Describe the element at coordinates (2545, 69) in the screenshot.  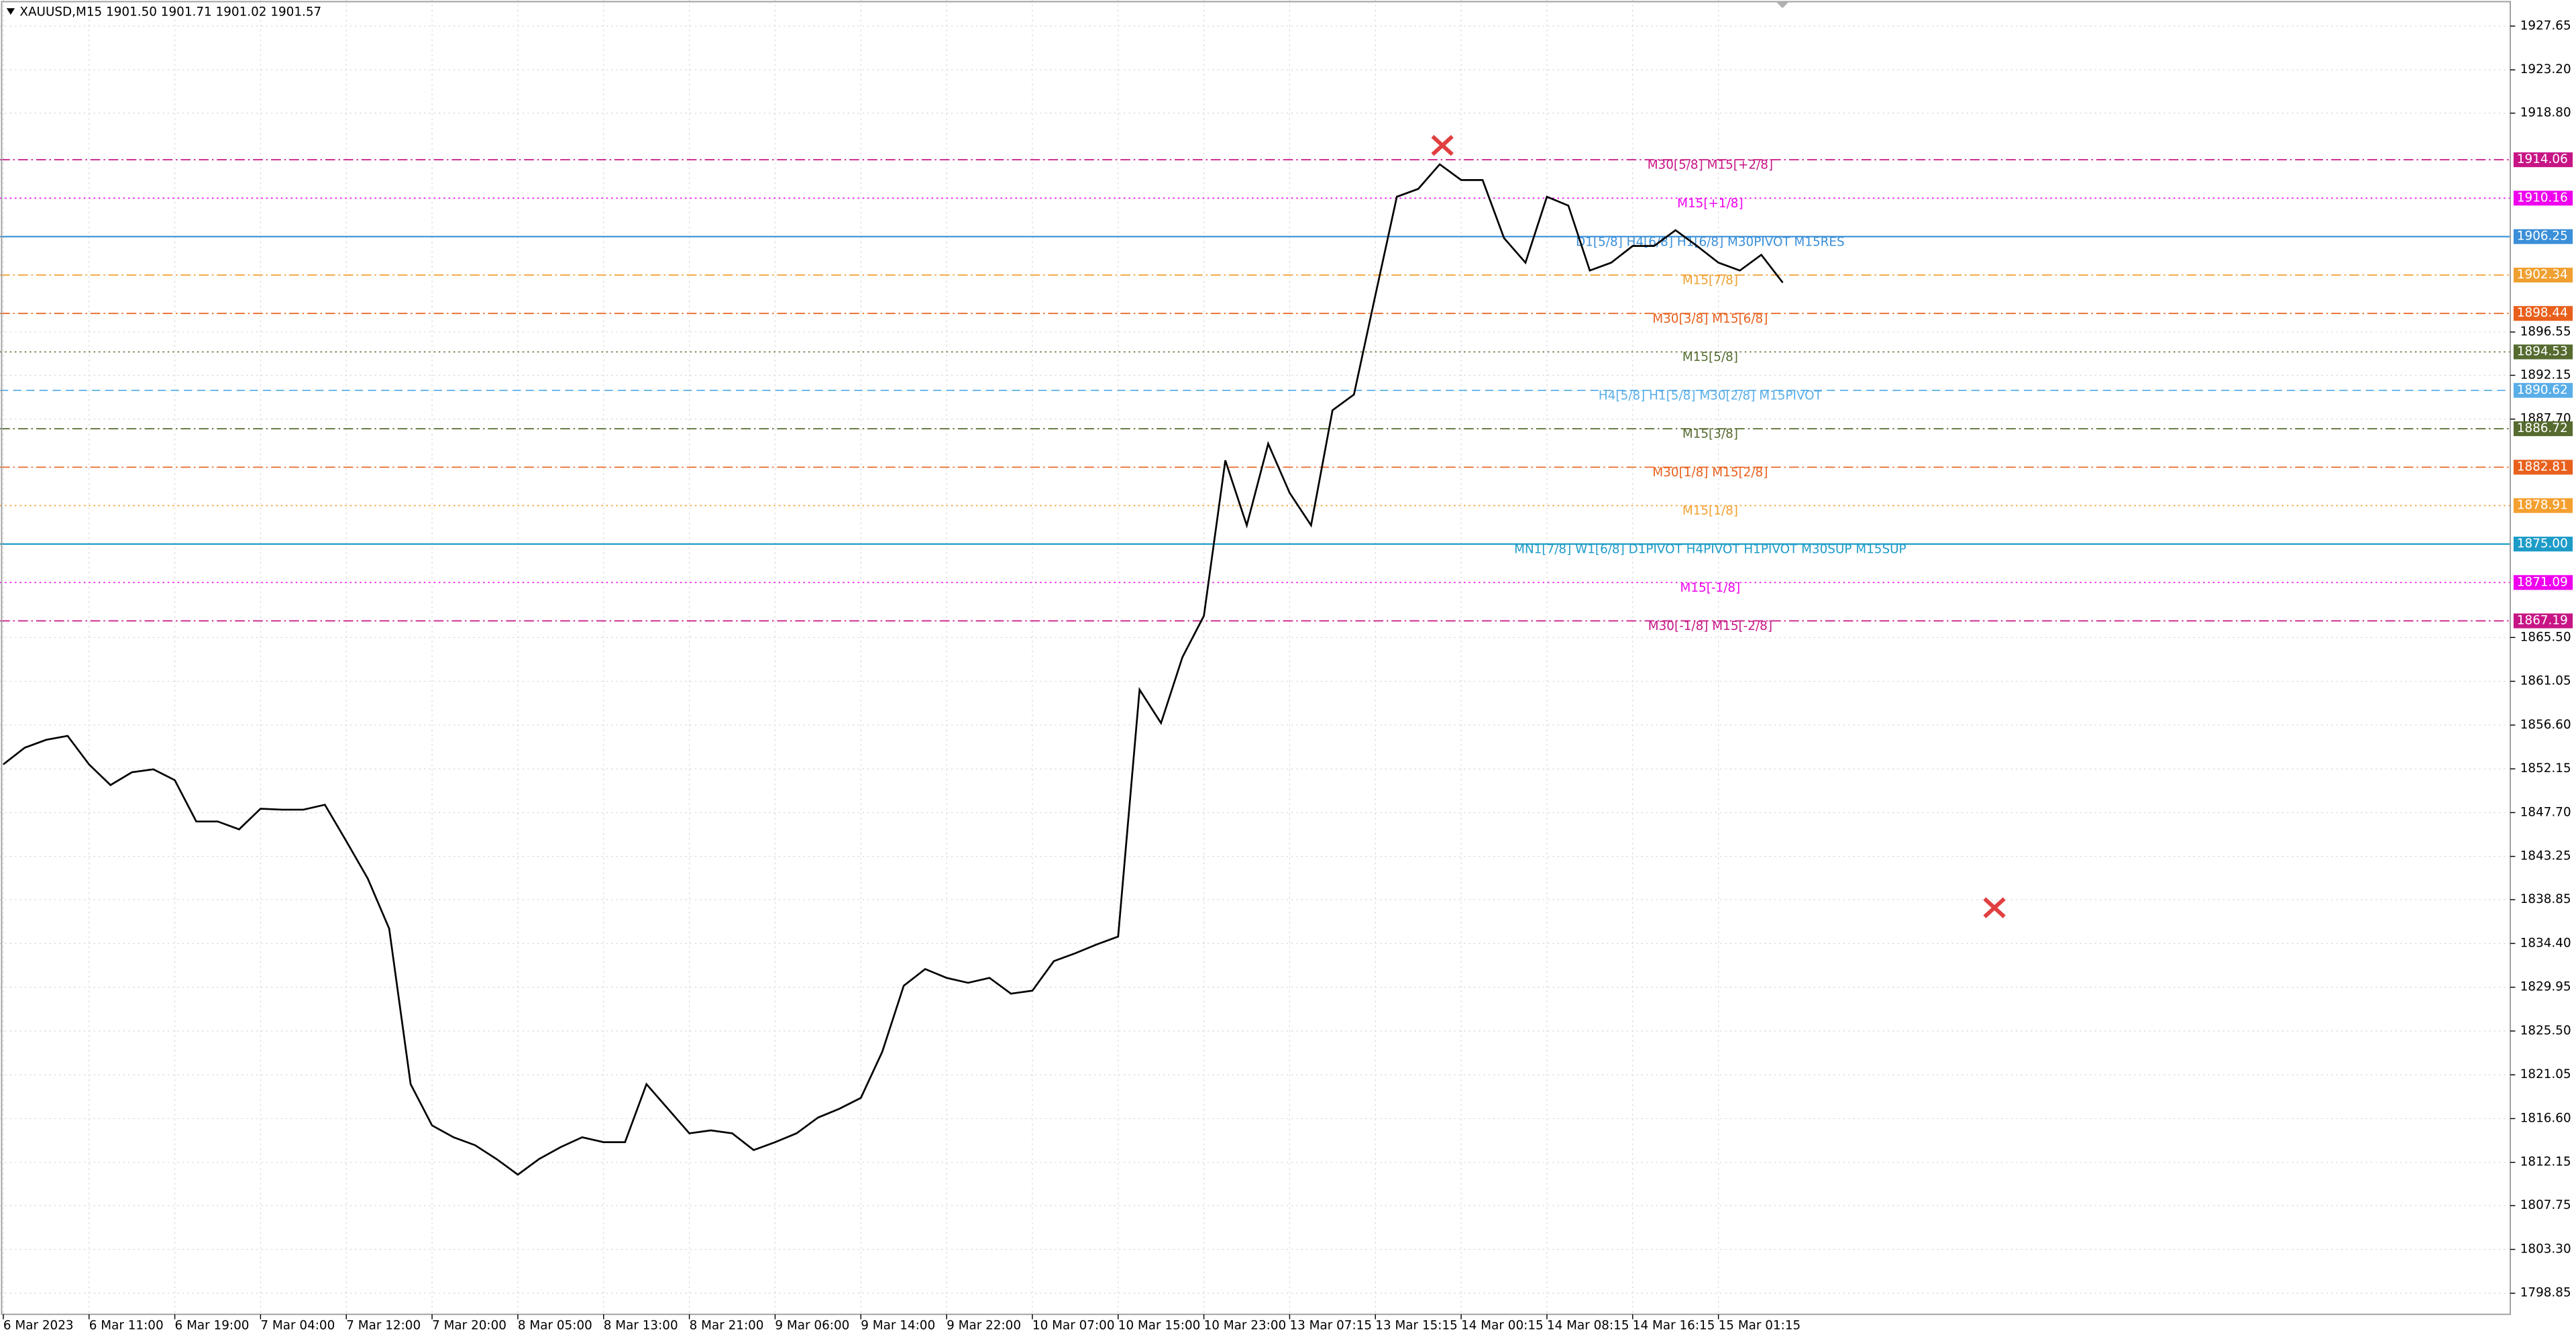
I see `y-tick-label: 1923.20` at that location.